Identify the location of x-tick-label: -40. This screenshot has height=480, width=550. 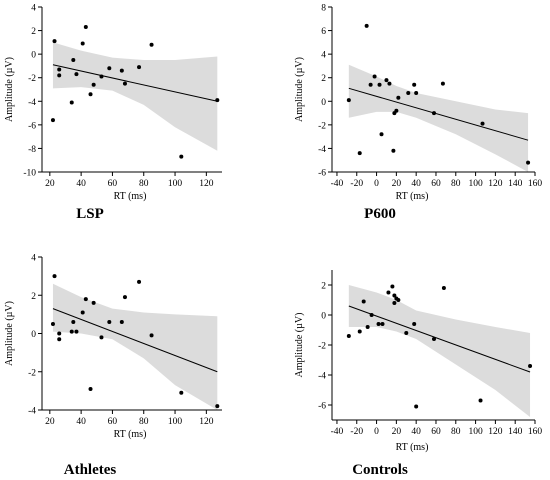
(337, 432).